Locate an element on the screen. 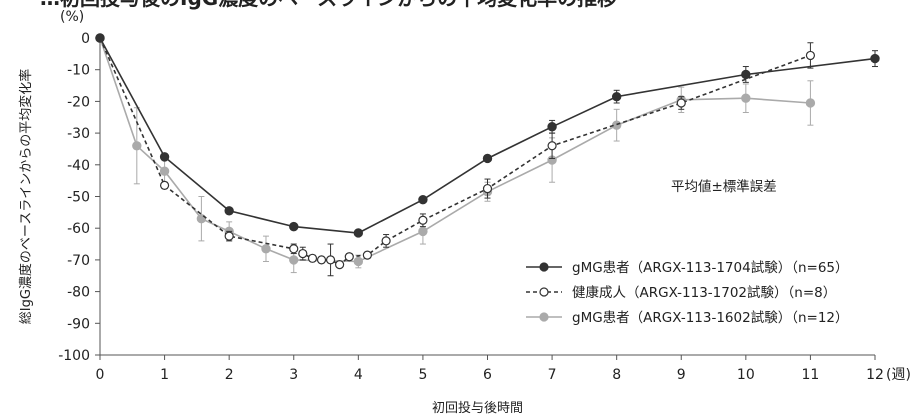 The image size is (918, 419). legend-label: 健康成人（ARGX-113-1702試験）（n=8） is located at coordinates (704, 292).